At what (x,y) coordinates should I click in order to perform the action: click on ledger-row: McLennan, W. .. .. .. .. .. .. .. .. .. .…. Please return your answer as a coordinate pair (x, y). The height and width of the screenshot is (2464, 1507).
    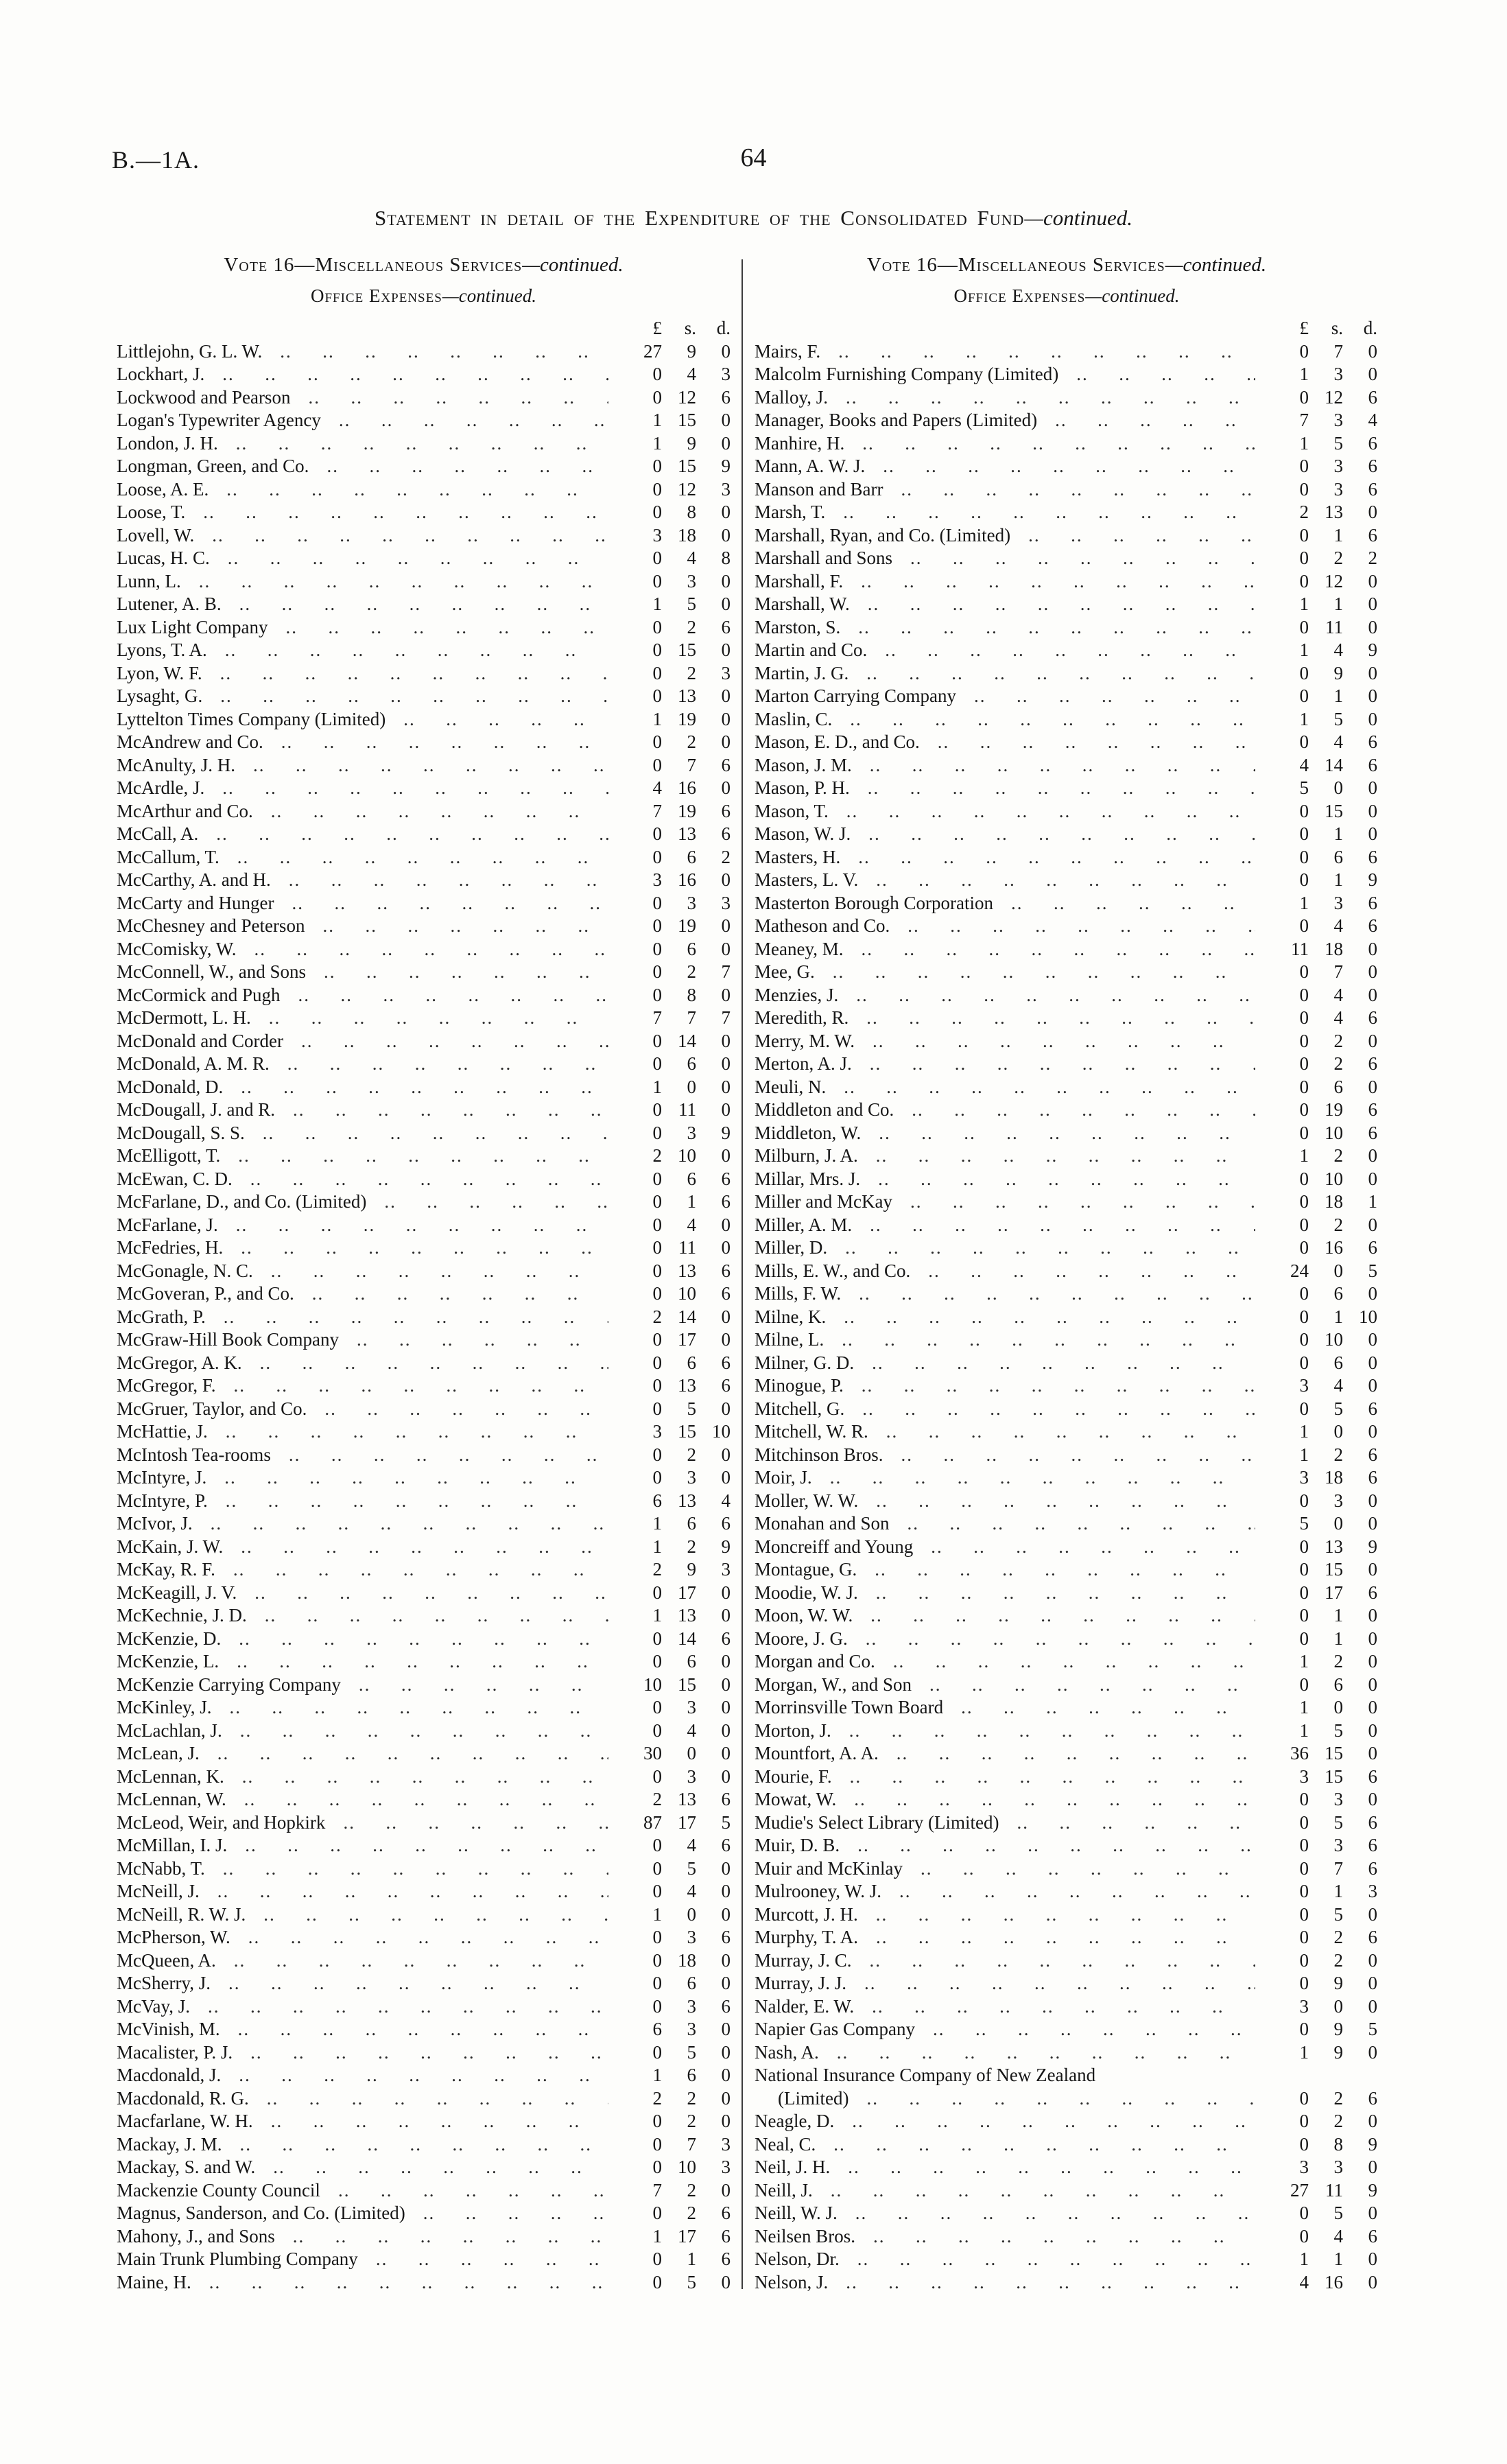
    Looking at the image, I should click on (424, 1799).